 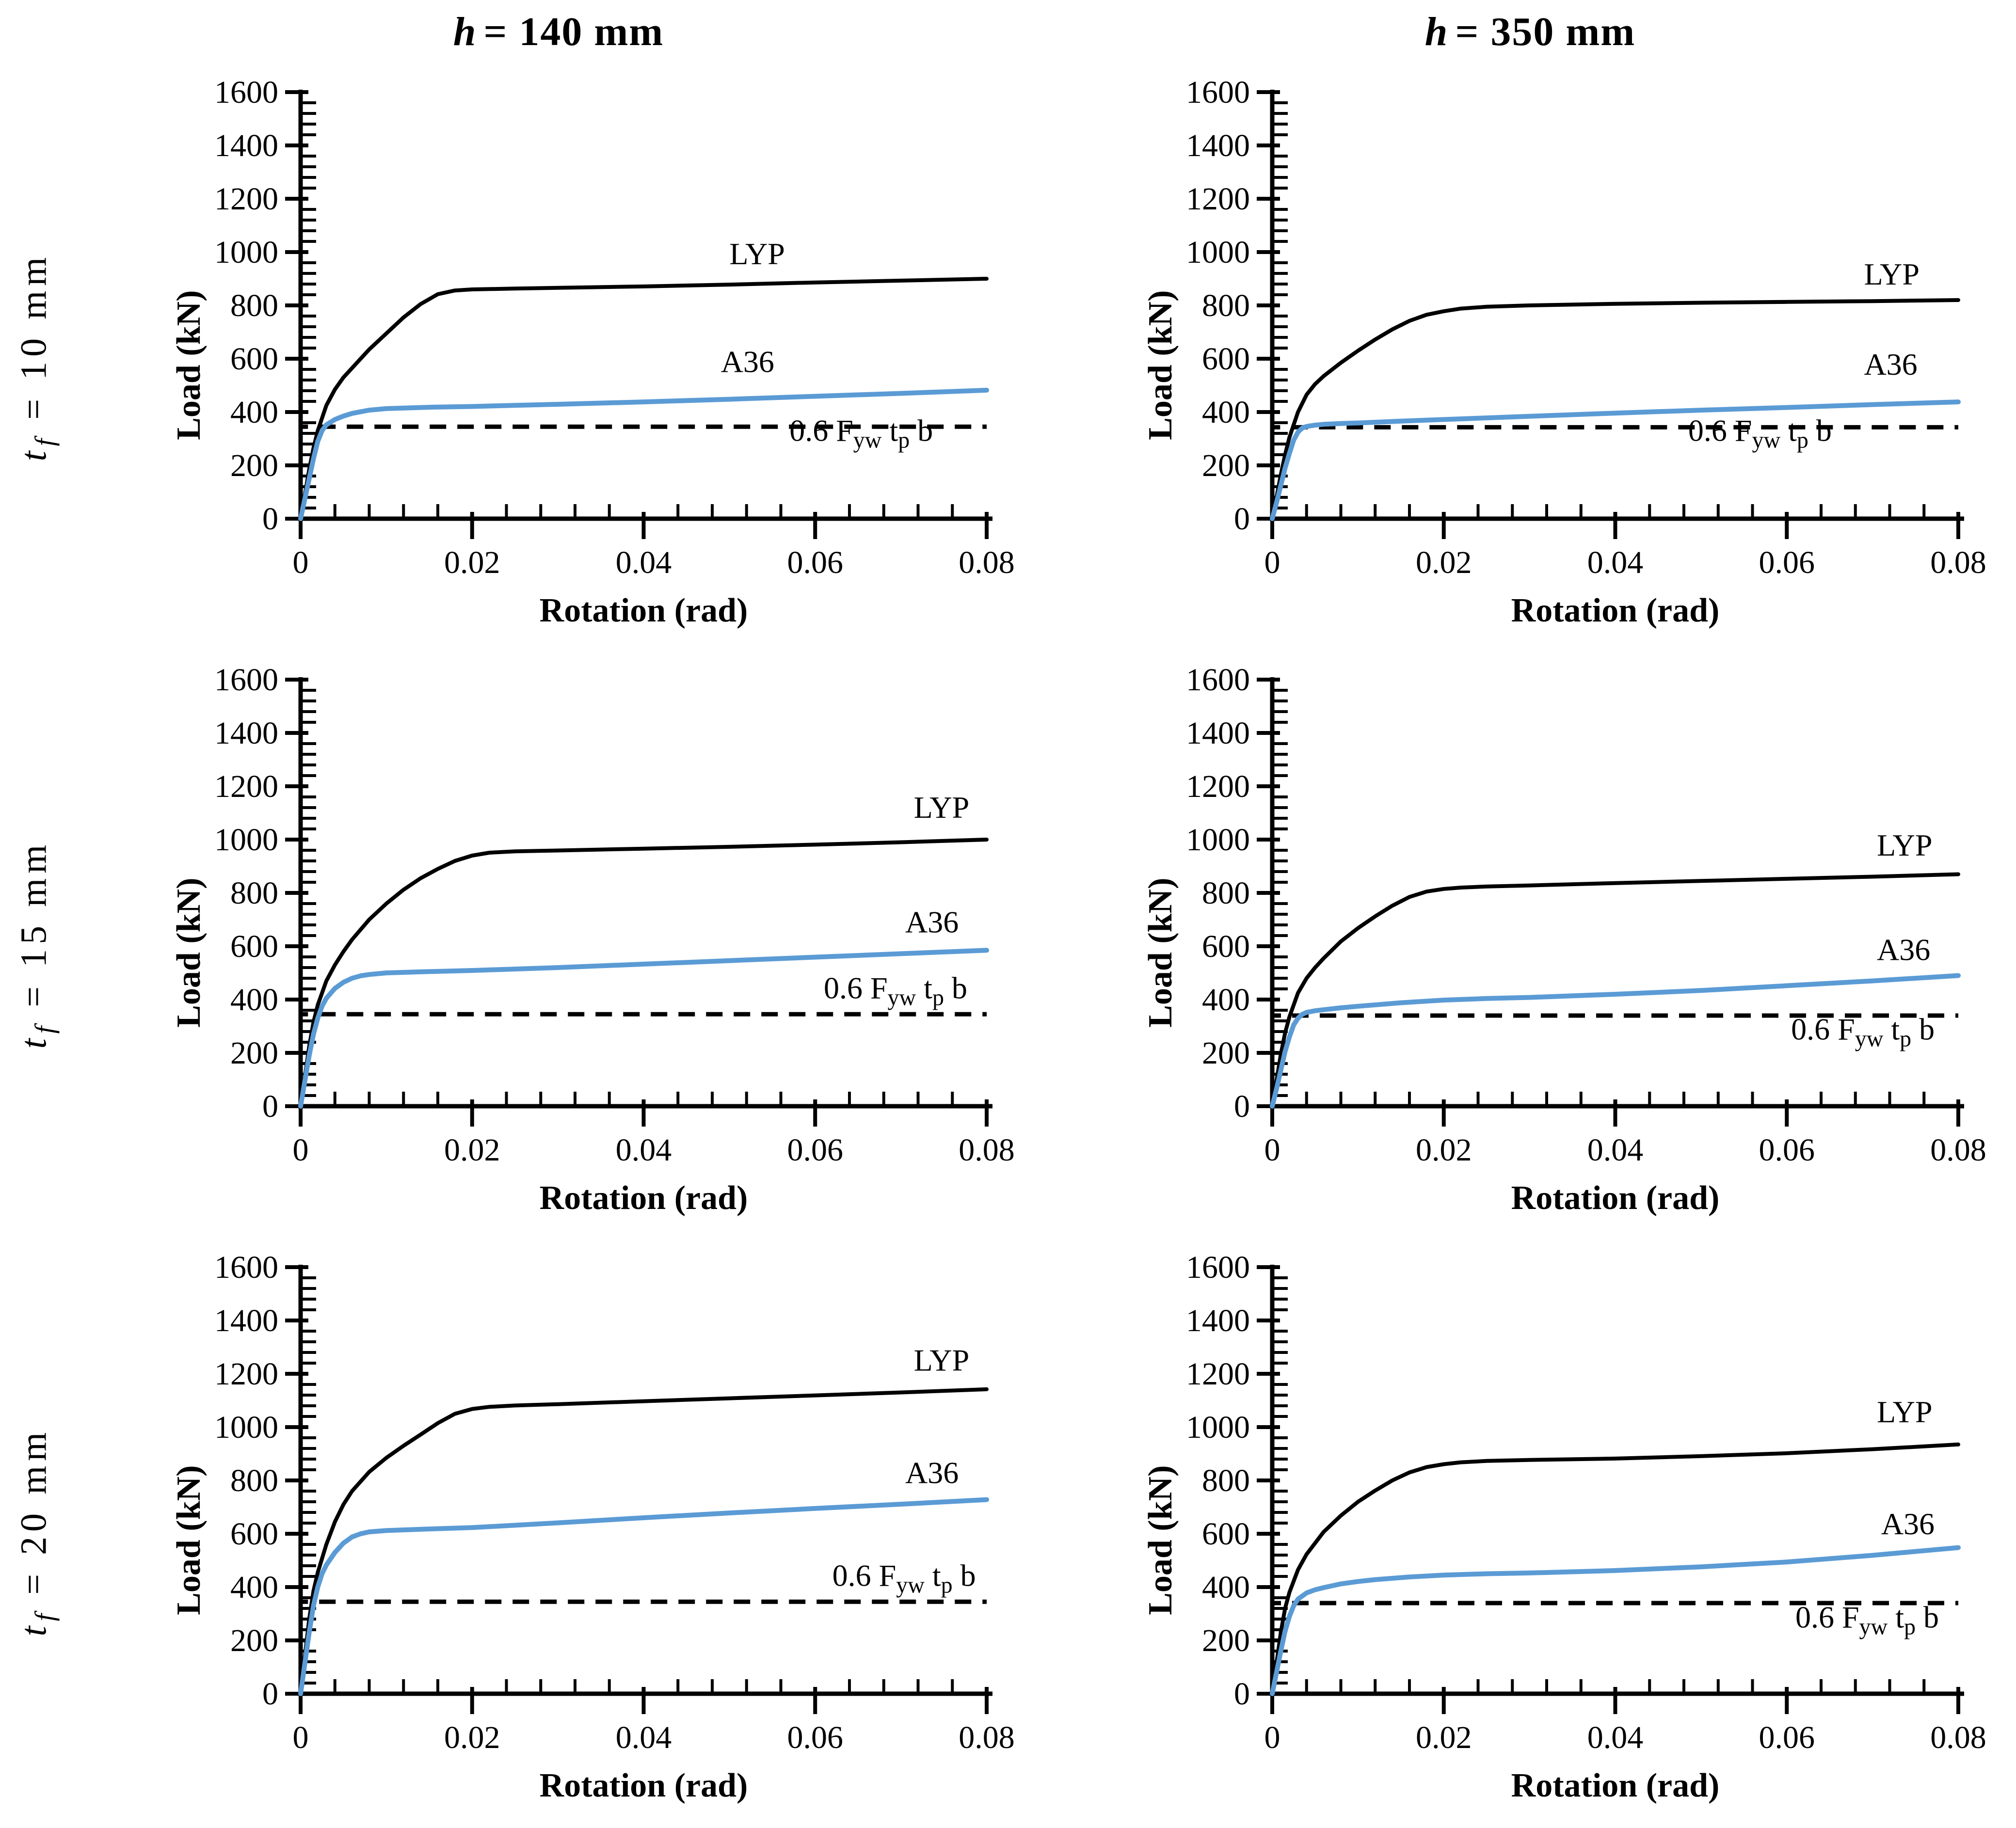 I want to click on row-label-tf20: tf = 20 mm, so click(x=36, y=1532).